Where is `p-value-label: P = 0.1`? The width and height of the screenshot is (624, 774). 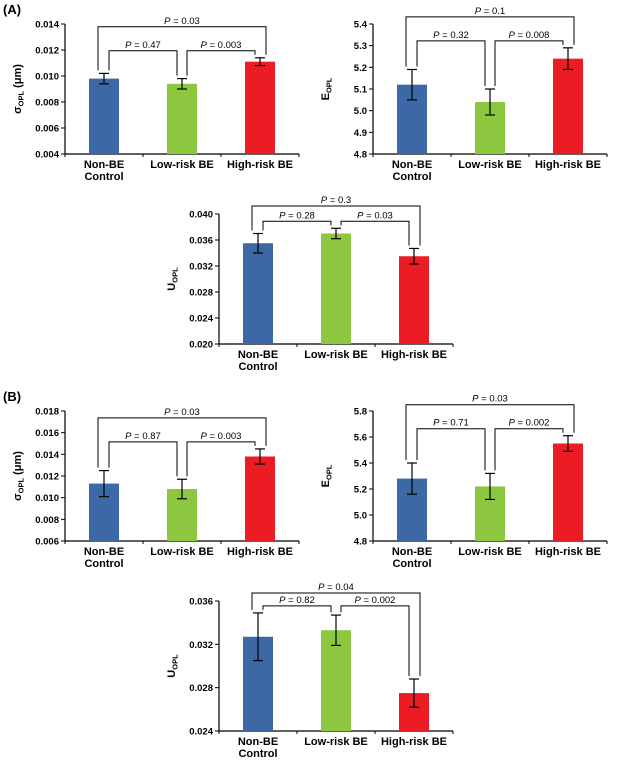 p-value-label: P = 0.1 is located at coordinates (490, 11).